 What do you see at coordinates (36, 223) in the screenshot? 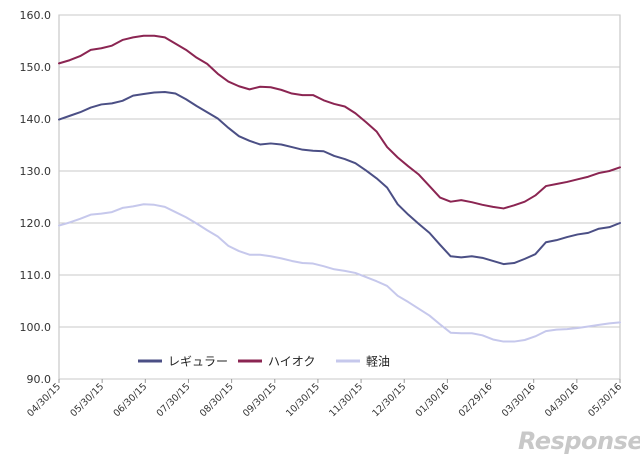
I see `y-tick-label: 120.0` at bounding box center [36, 223].